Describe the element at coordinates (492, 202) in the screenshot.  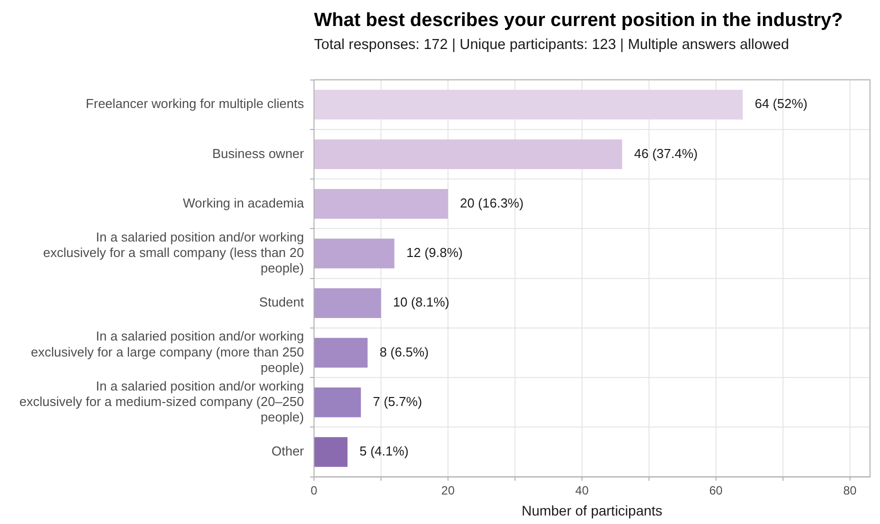
I see `data-label: 20 (16.3%)` at that location.